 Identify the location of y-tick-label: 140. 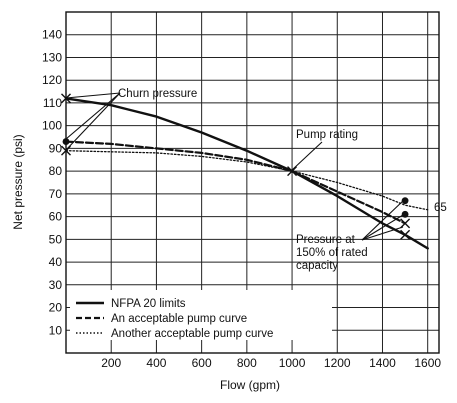
(52, 35).